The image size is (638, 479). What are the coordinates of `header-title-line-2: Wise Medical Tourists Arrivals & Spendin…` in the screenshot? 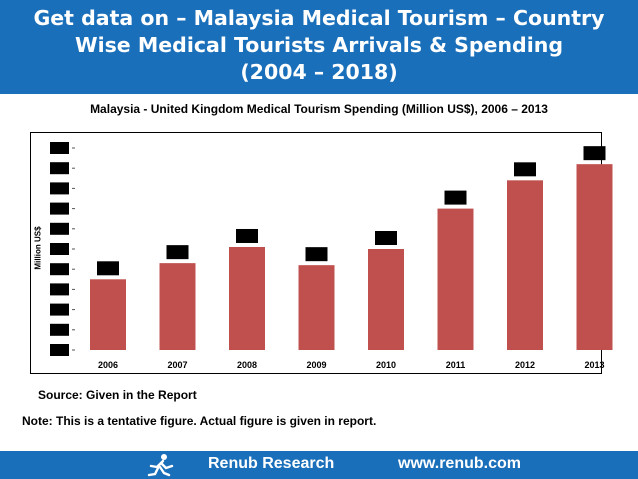 It's located at (319, 45).